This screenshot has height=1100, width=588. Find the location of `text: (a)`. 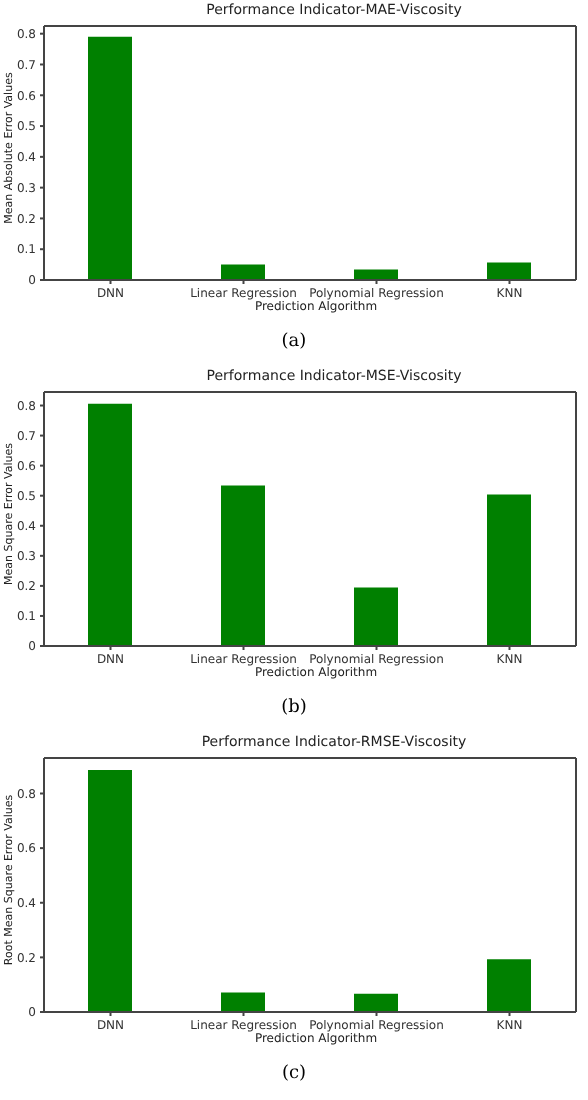

text: (a) is located at coordinates (294, 342).